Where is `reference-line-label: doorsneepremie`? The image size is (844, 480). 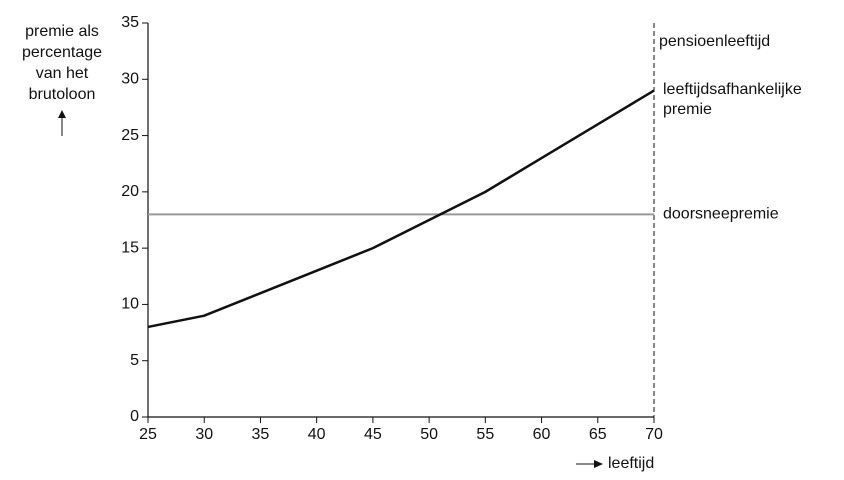 reference-line-label: doorsneepremie is located at coordinates (721, 214).